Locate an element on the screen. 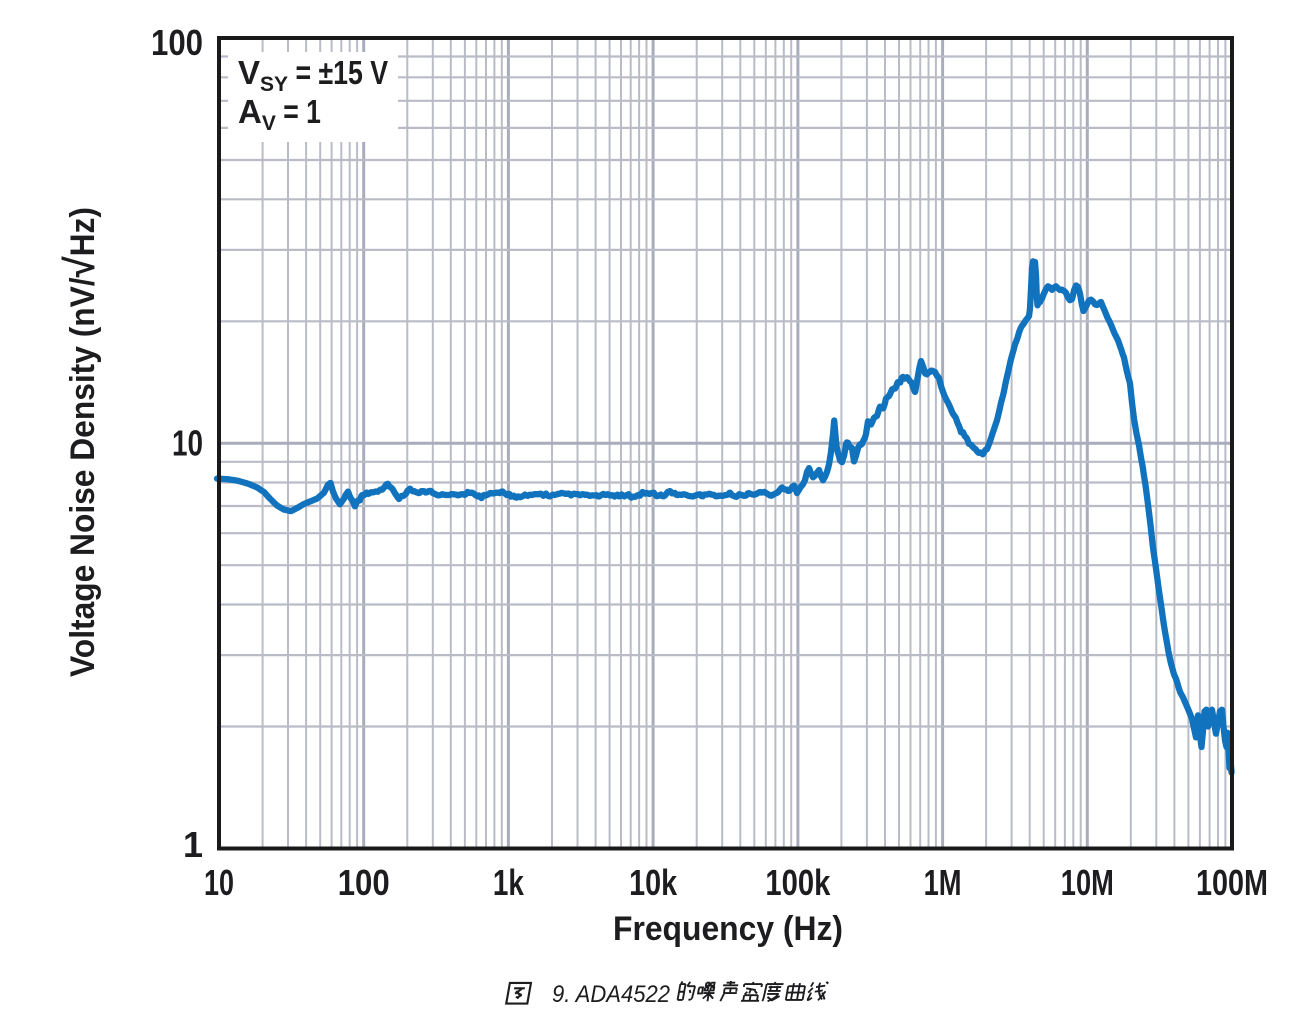 This screenshot has height=1017, width=1300. svg-text: Frequency (Hz) is located at coordinates (728, 929).